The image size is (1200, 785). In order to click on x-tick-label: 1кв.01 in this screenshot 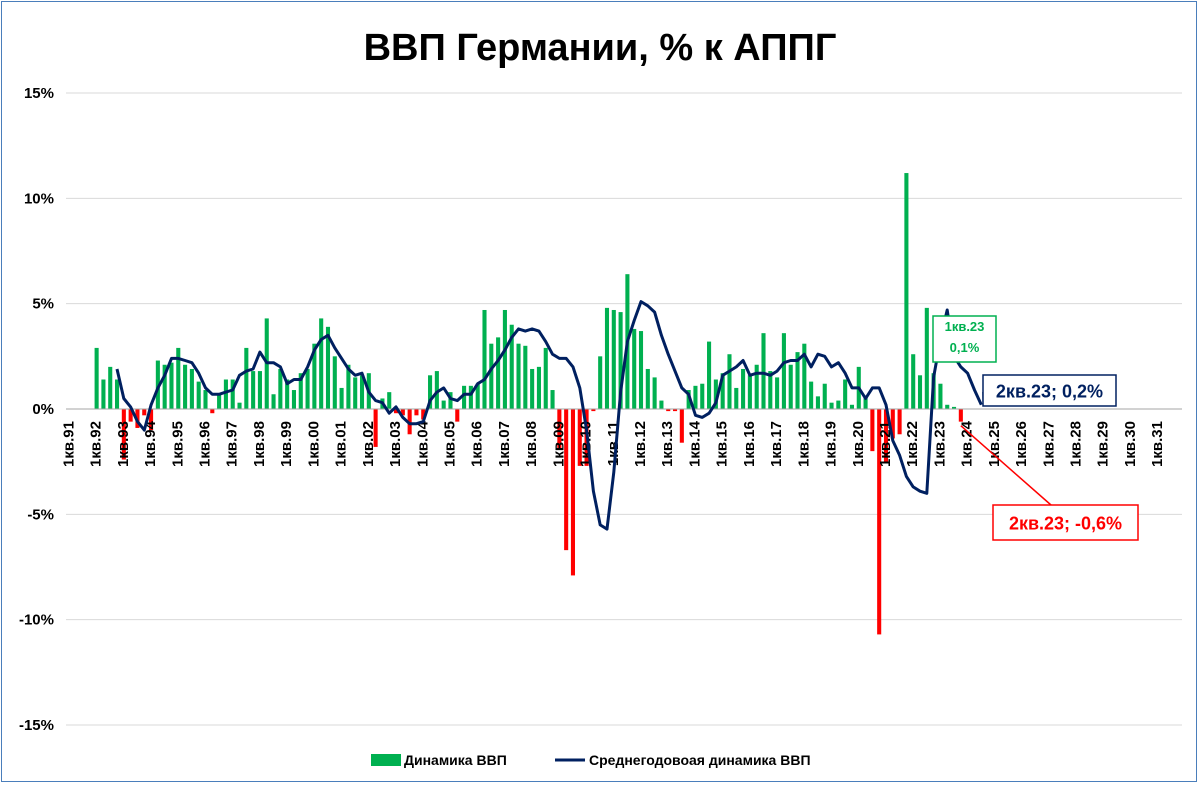, I will do `click(341, 444)`.